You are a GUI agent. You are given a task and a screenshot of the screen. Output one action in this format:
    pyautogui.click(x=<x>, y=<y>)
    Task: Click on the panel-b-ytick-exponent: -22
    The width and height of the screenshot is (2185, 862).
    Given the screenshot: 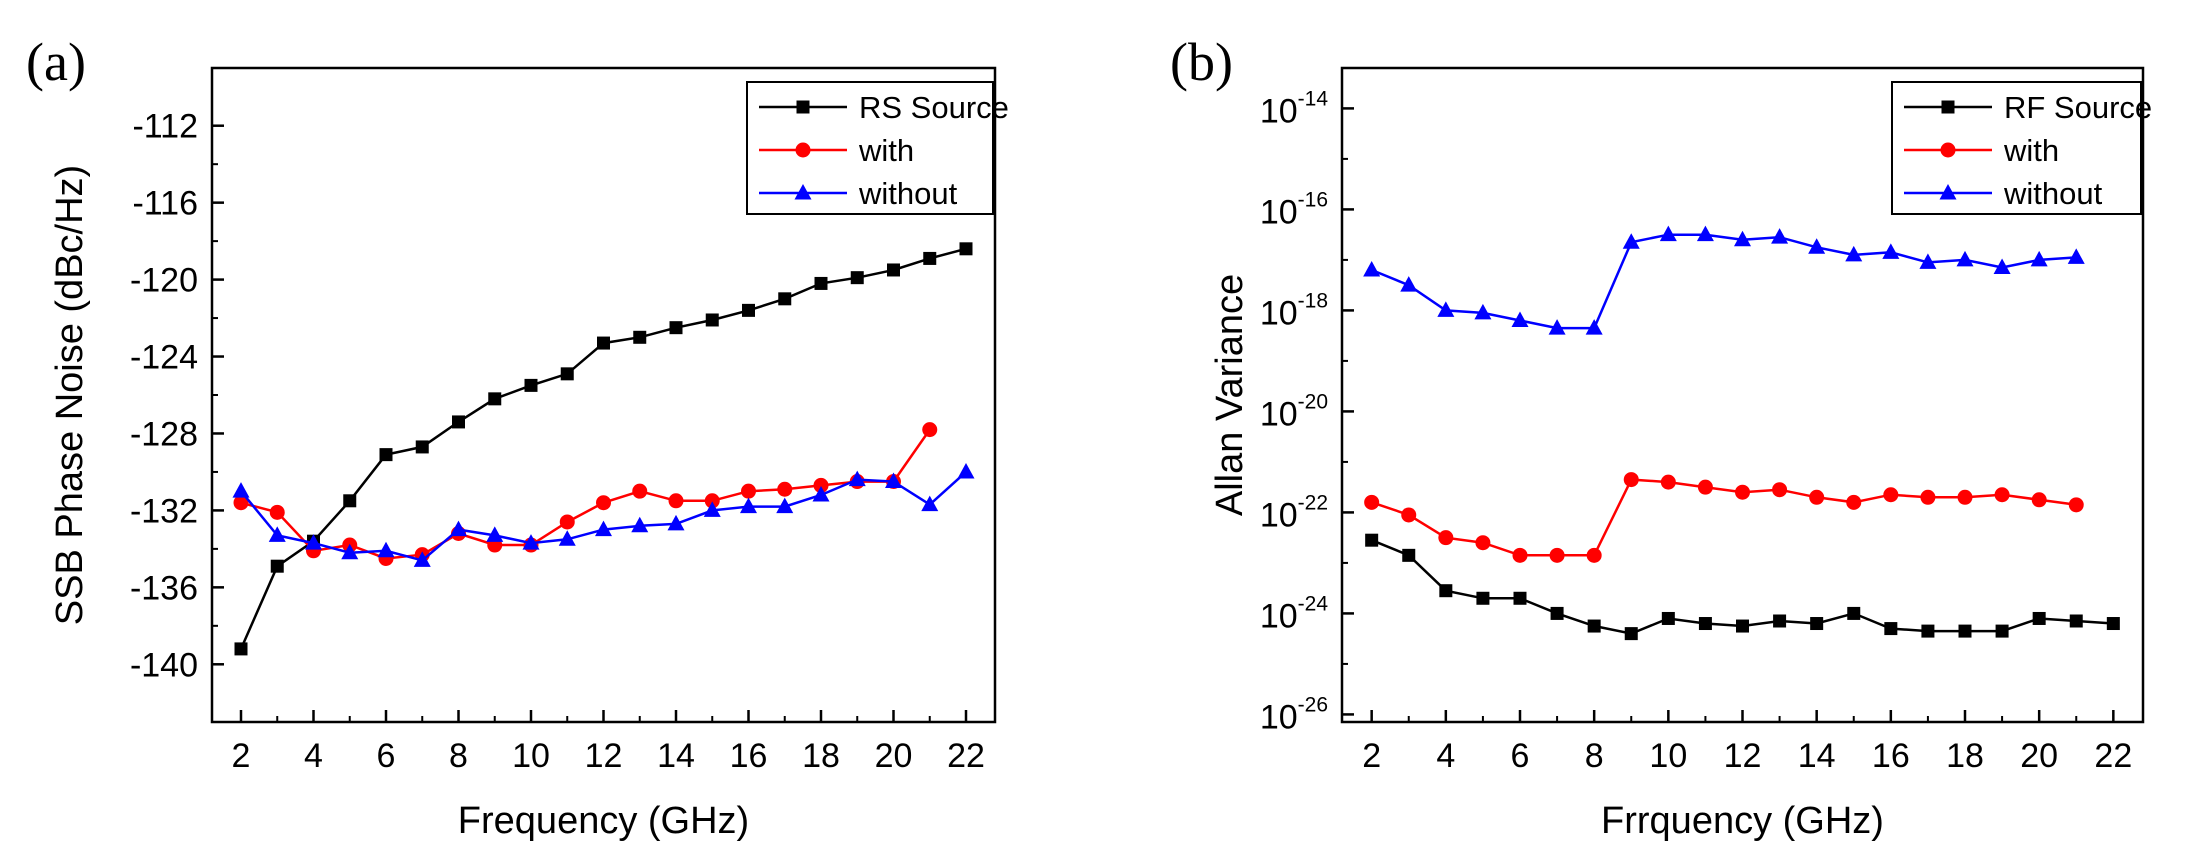 What is the action you would take?
    pyautogui.click(x=1313, y=502)
    